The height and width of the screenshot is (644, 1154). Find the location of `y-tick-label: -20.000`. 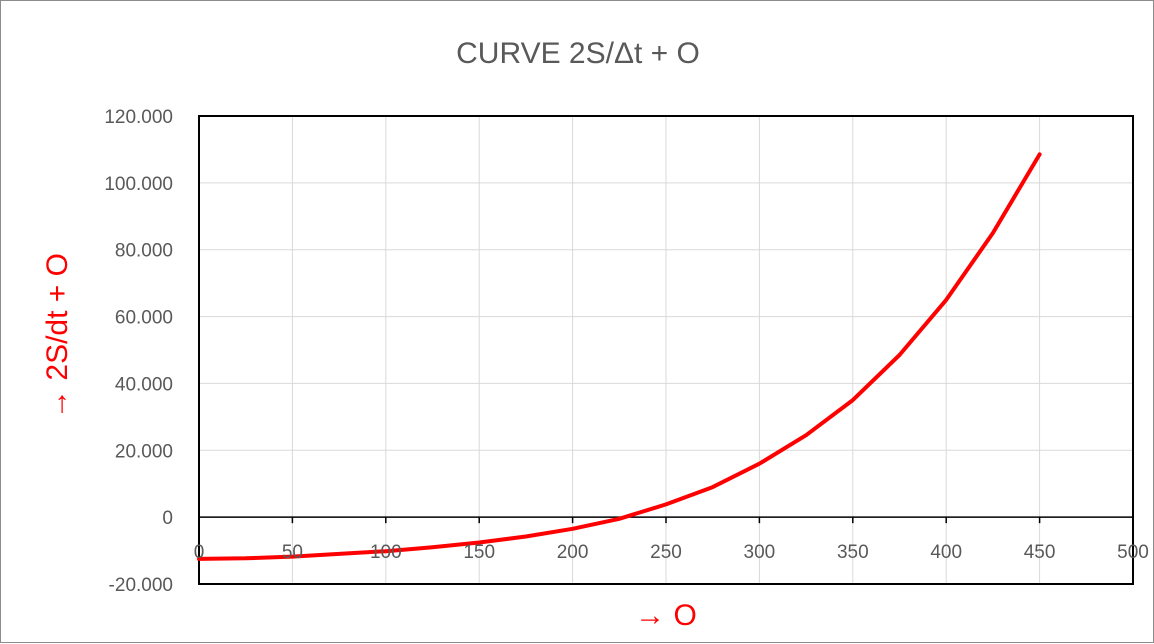

y-tick-label: -20.000 is located at coordinates (141, 585).